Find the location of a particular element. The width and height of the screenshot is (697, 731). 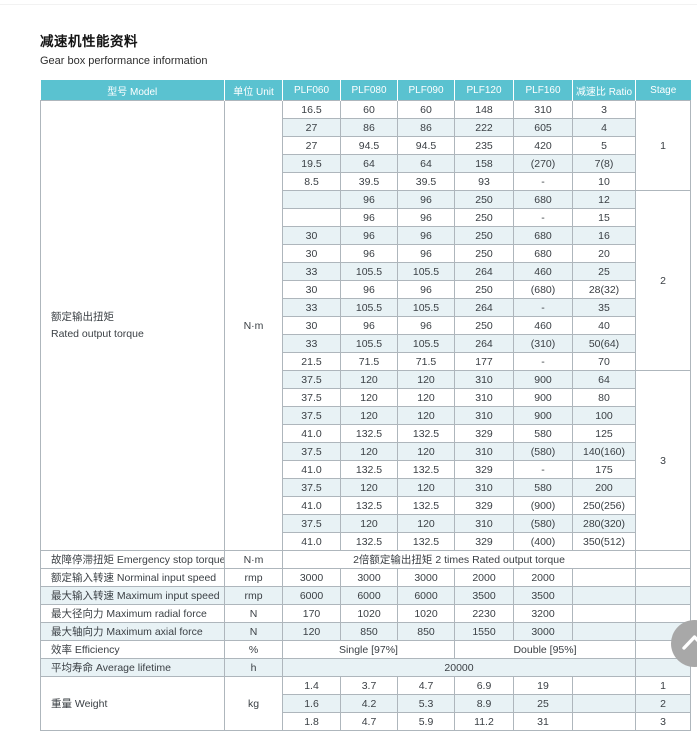

stage-cell: 1 is located at coordinates (663, 145).